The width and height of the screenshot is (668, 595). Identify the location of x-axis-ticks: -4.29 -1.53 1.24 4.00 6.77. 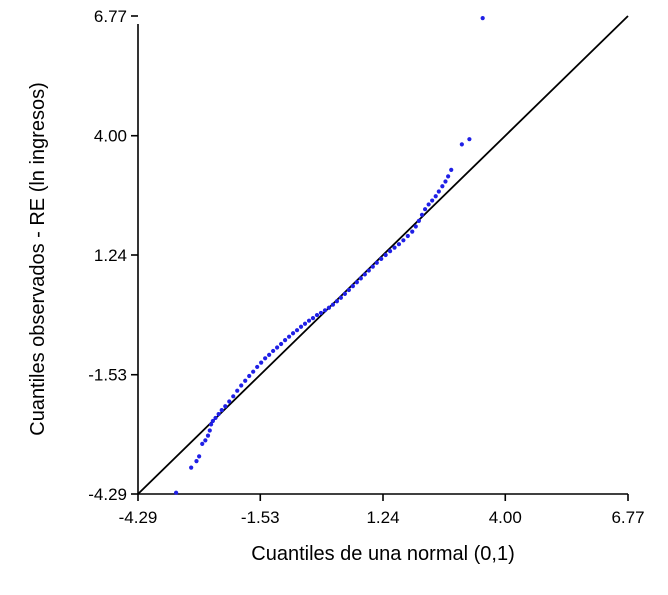
(382, 510).